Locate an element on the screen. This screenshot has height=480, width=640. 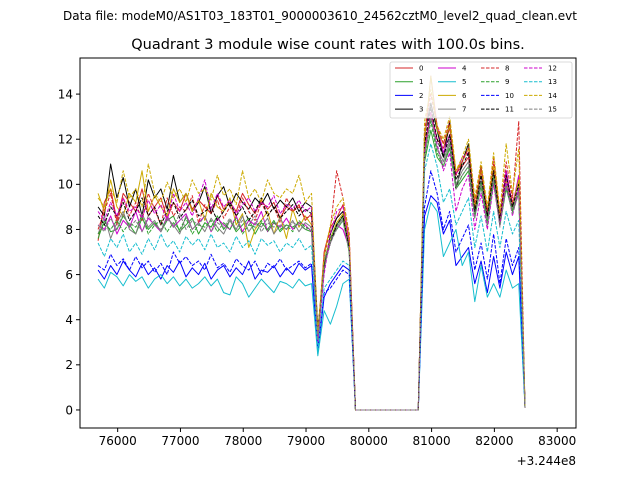
y-tick-label: 4 is located at coordinates (69, 320).